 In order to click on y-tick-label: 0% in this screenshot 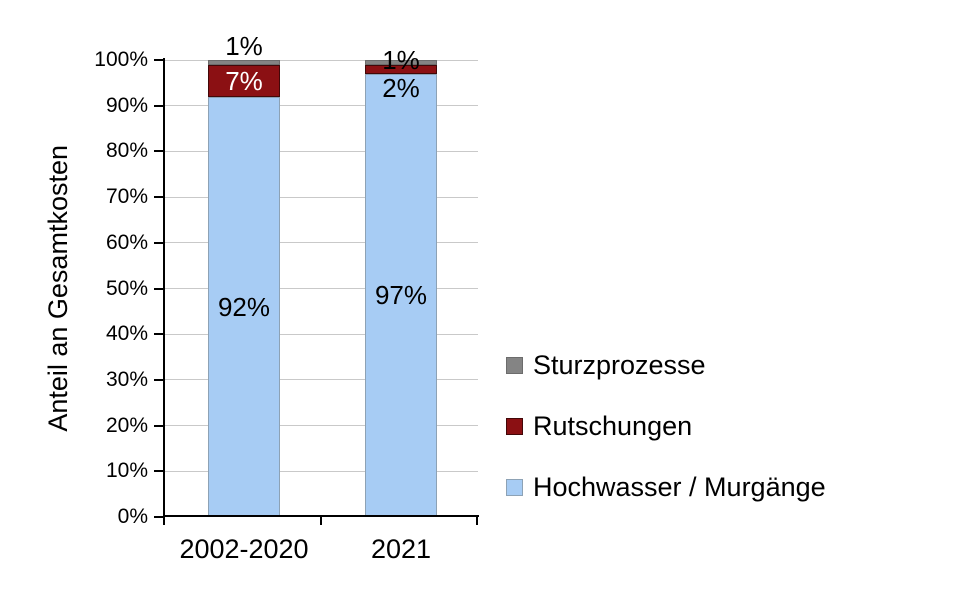, I will do `click(132, 516)`.